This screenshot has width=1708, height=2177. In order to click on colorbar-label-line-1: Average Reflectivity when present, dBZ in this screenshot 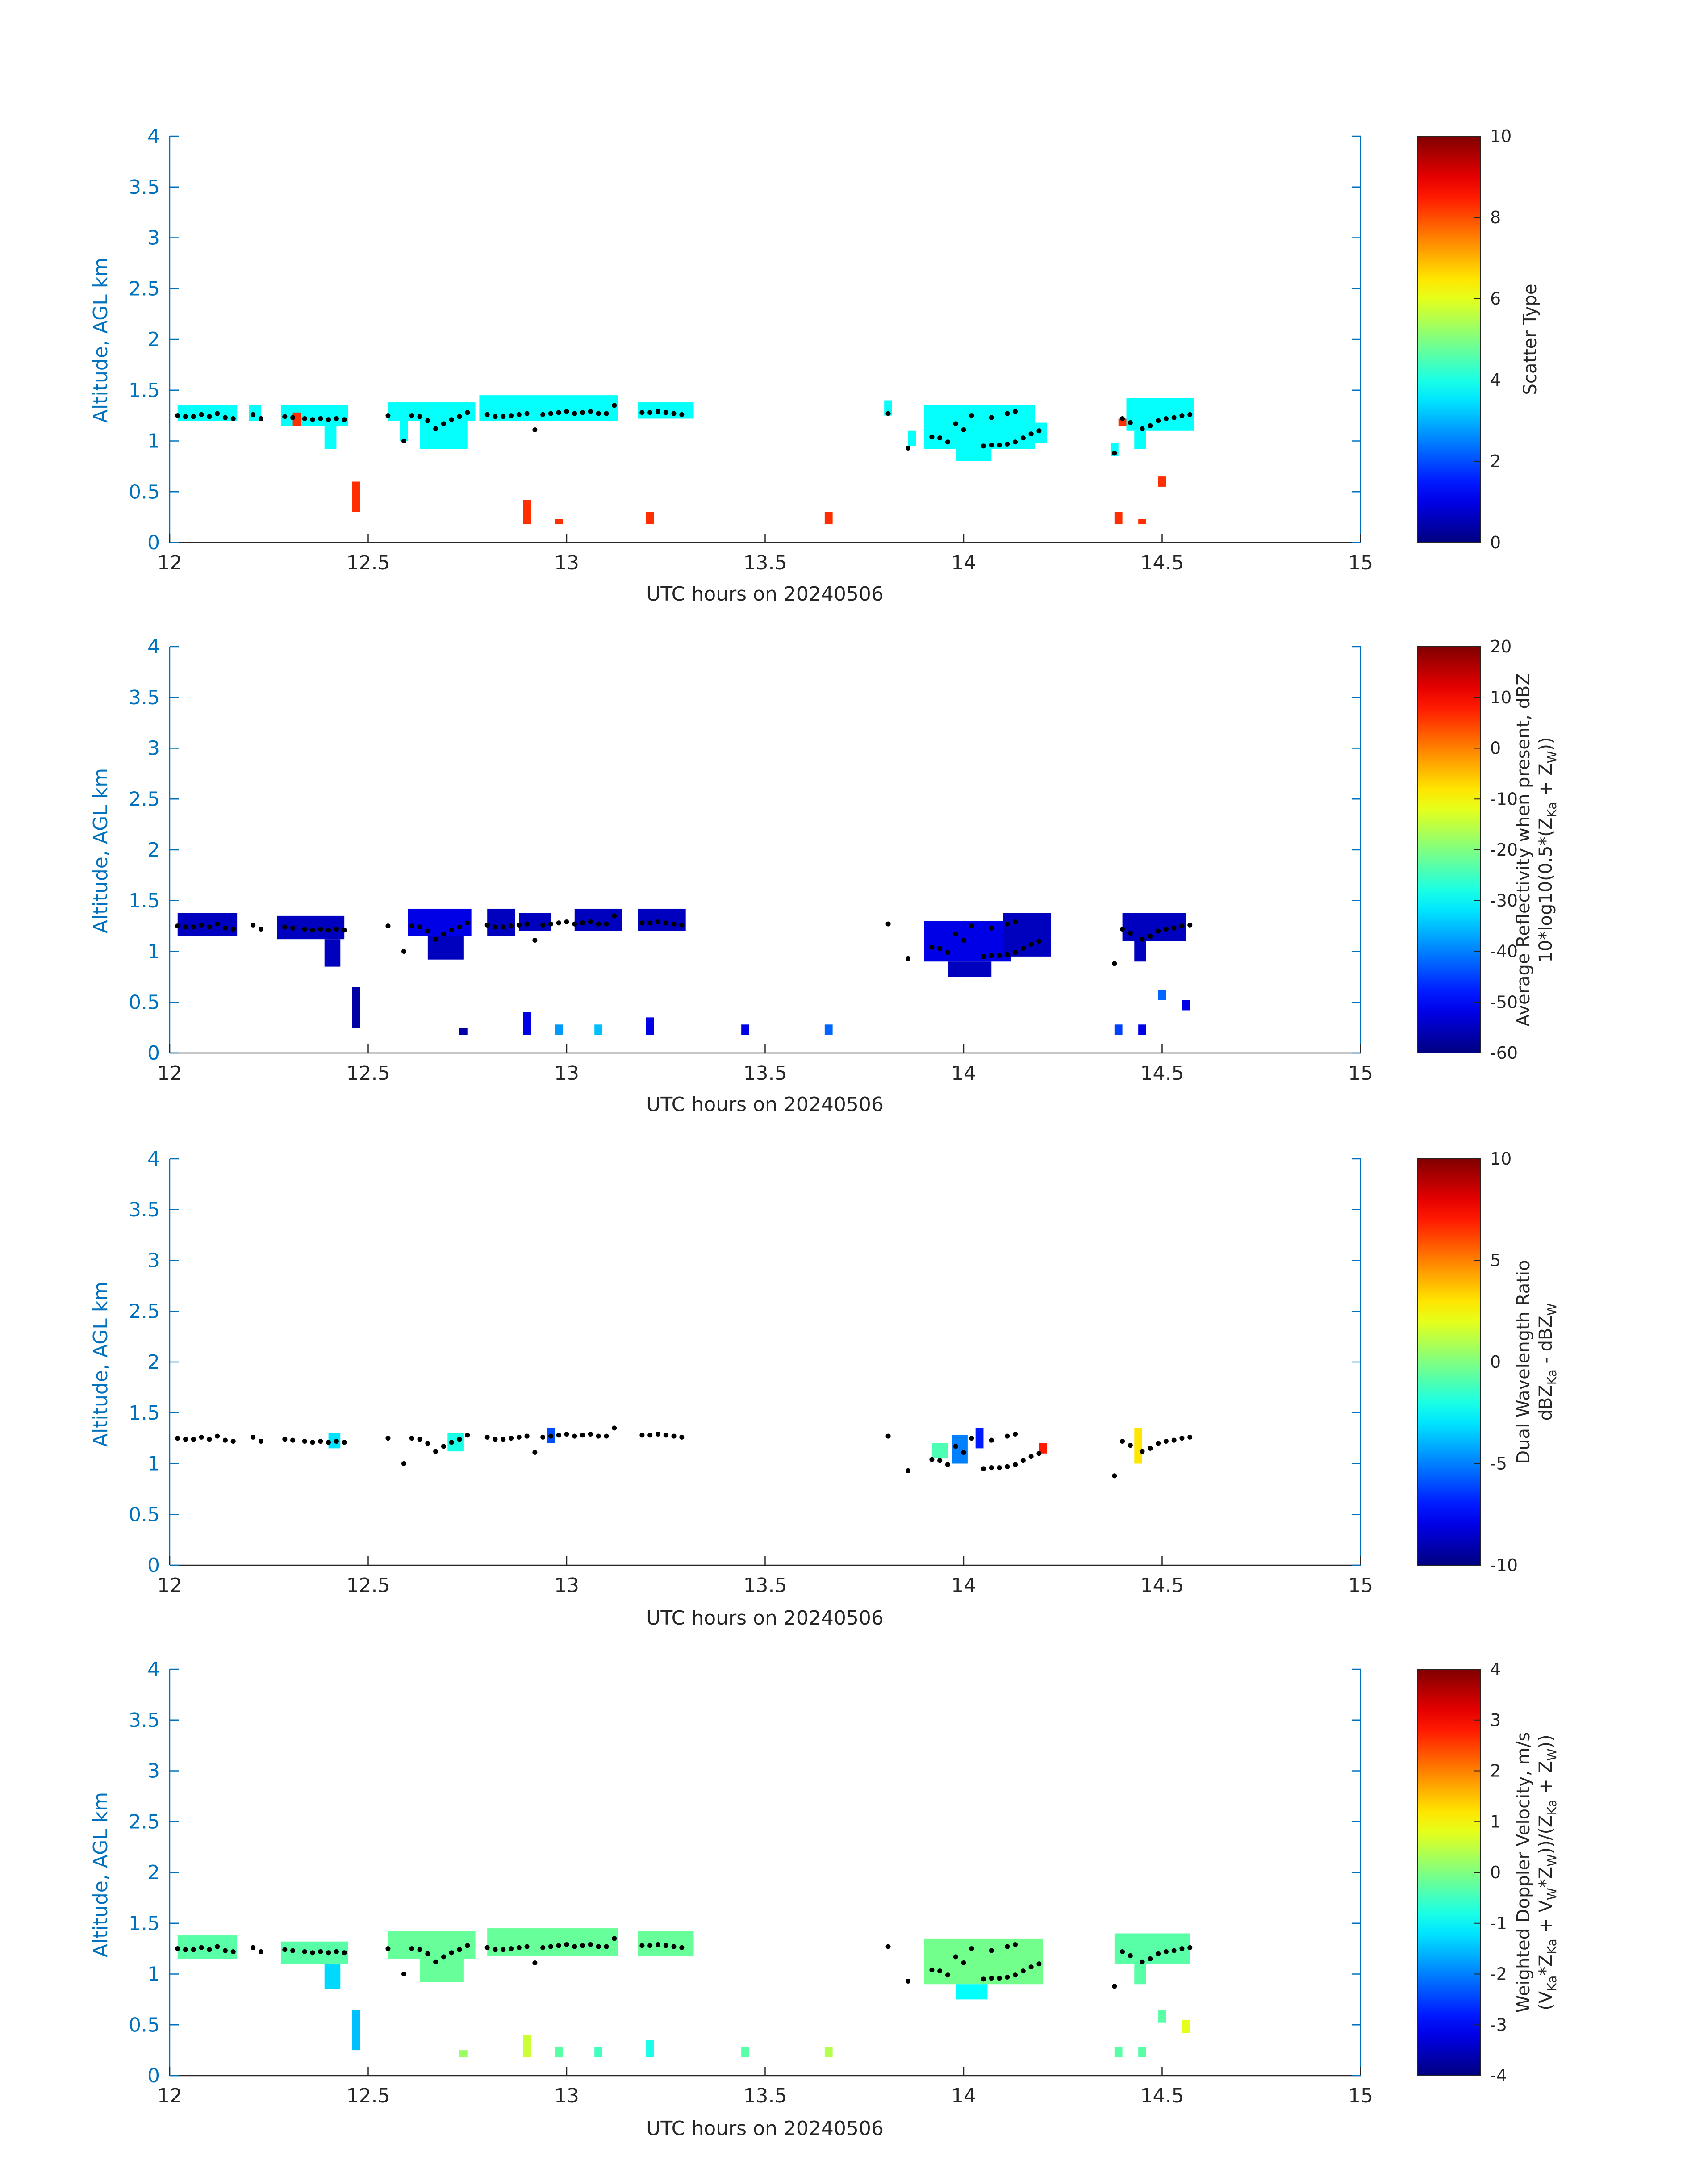, I will do `click(1523, 849)`.